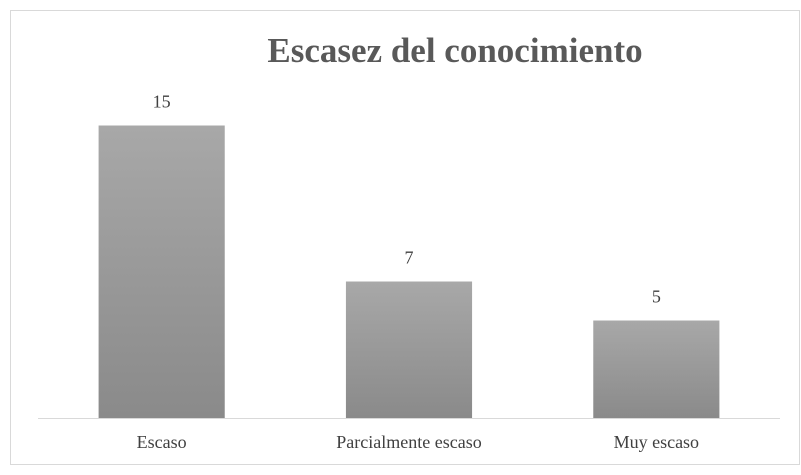  What do you see at coordinates (162, 102) in the screenshot?
I see `data-label: 15` at bounding box center [162, 102].